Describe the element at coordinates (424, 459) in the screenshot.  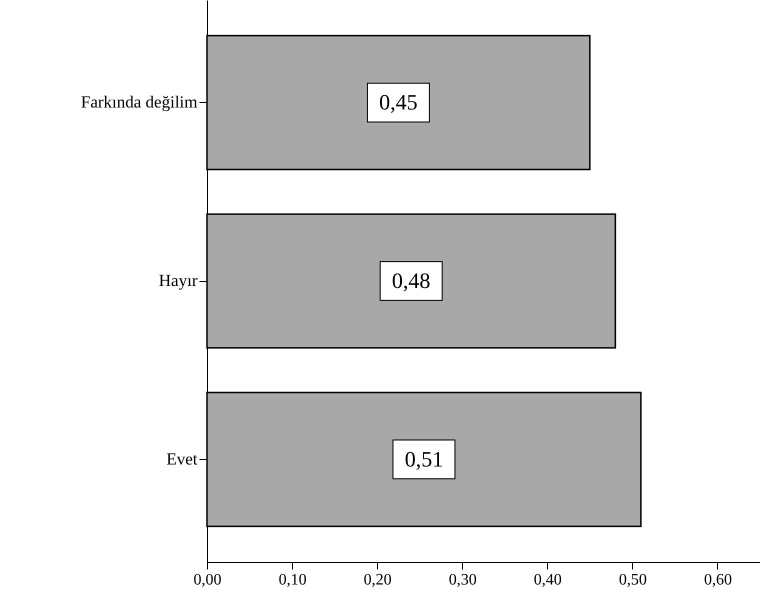
I see `data-label: 0,51` at that location.